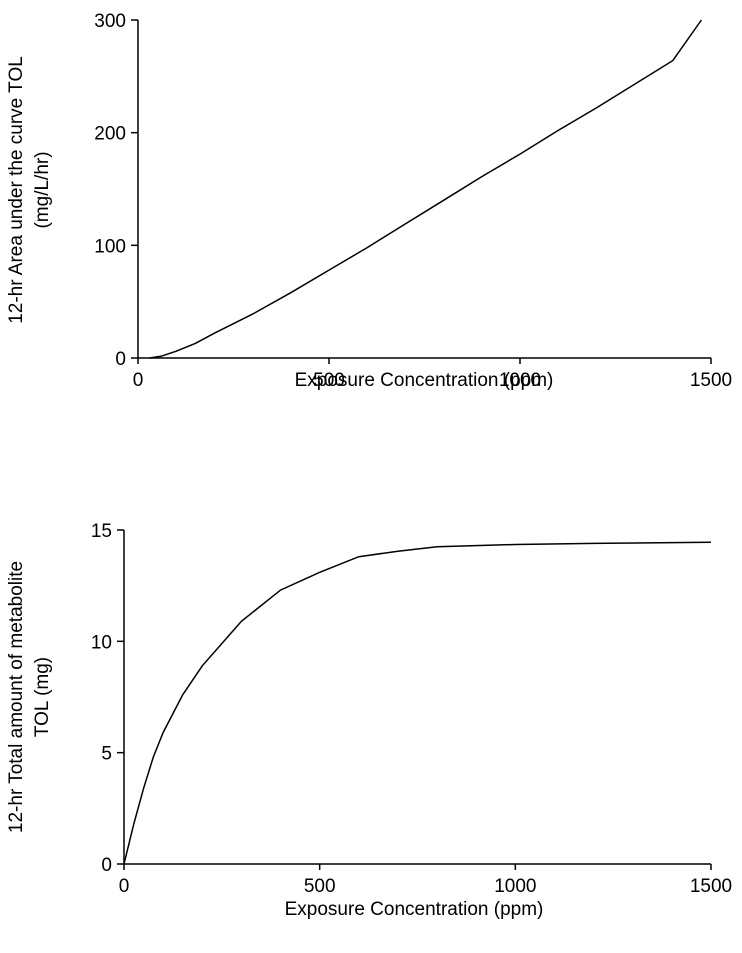 The image size is (742, 953). What do you see at coordinates (116, 190) in the screenshot?
I see `y-ticks: 0 100 200 300` at bounding box center [116, 190].